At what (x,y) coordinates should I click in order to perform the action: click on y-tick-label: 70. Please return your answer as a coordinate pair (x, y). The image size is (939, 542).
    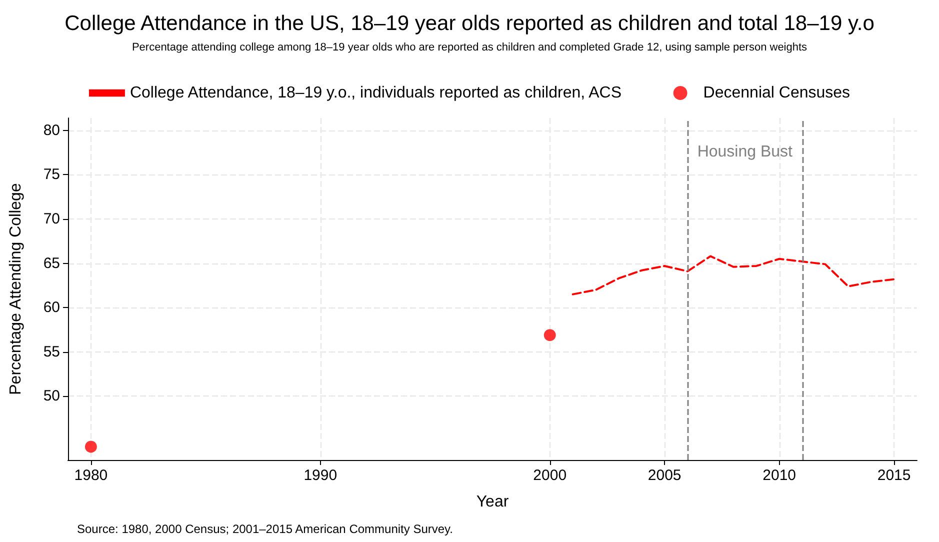
    Looking at the image, I should click on (51, 219).